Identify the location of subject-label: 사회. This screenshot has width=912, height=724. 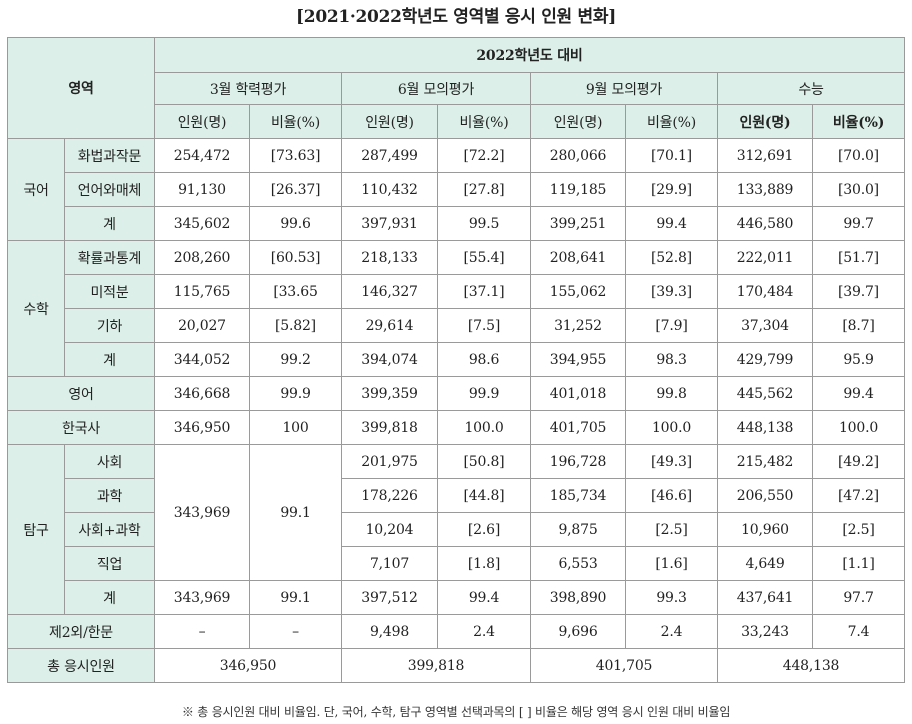
(109, 461).